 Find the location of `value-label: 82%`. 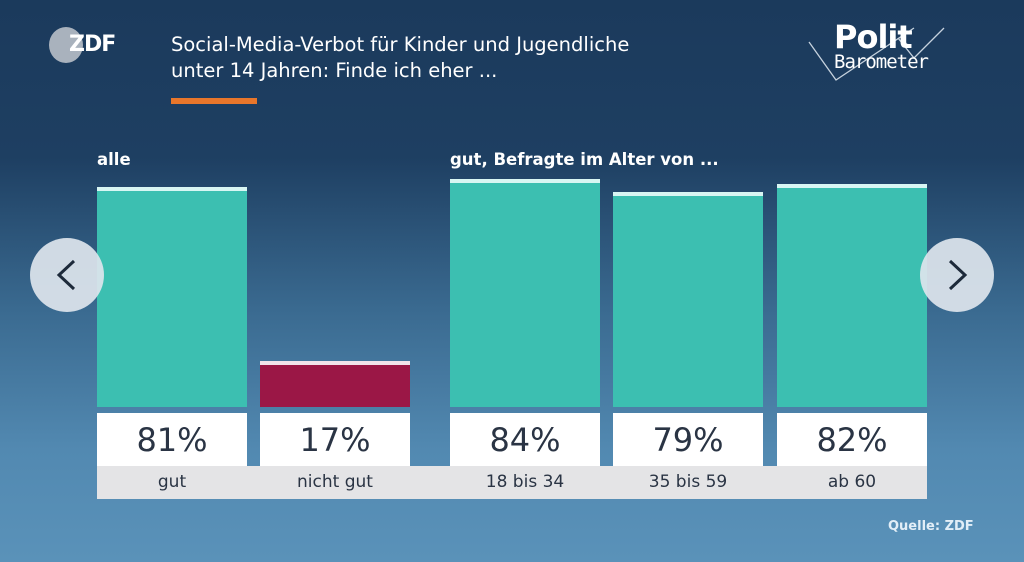

value-label: 82% is located at coordinates (852, 439).